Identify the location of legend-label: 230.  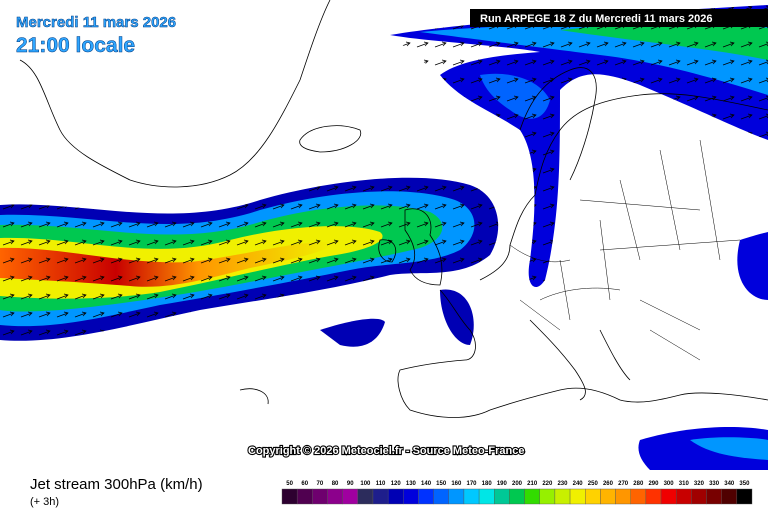
(562, 484).